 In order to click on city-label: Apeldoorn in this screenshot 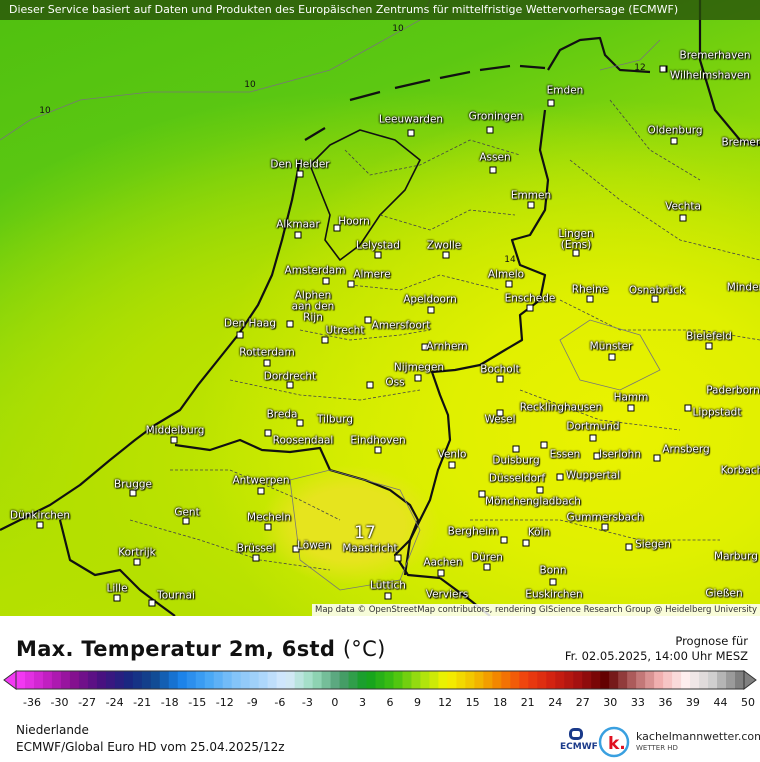, I will do `click(430, 299)`.